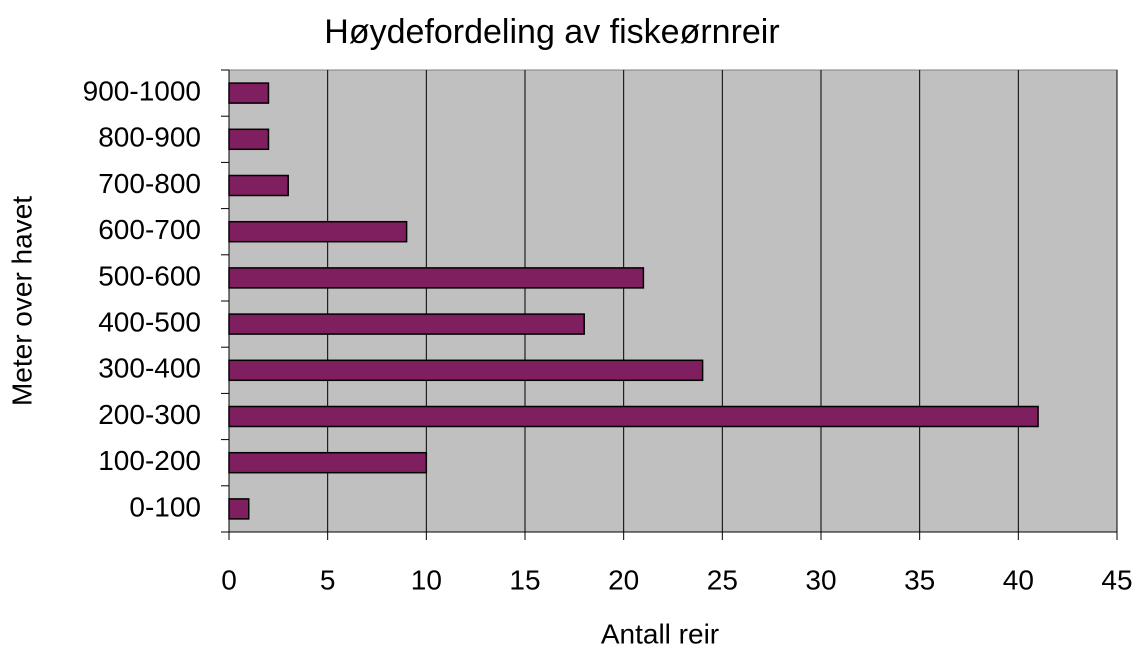  I want to click on chart-title: Høydefordeling av fiskeørnreir, so click(551, 32).